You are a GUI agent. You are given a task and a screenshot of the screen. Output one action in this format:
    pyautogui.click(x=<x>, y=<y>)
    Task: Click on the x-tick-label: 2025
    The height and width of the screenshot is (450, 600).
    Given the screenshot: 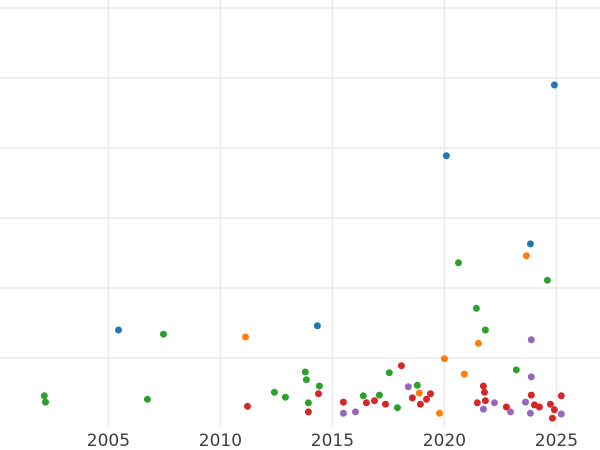 What is the action you would take?
    pyautogui.click(x=556, y=440)
    